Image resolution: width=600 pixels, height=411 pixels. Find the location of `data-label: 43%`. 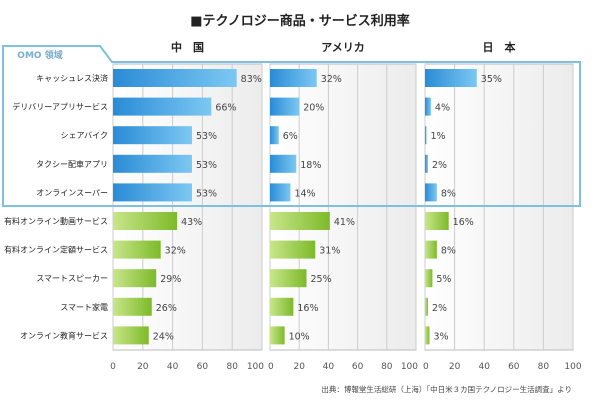

data-label: 43% is located at coordinates (191, 222).